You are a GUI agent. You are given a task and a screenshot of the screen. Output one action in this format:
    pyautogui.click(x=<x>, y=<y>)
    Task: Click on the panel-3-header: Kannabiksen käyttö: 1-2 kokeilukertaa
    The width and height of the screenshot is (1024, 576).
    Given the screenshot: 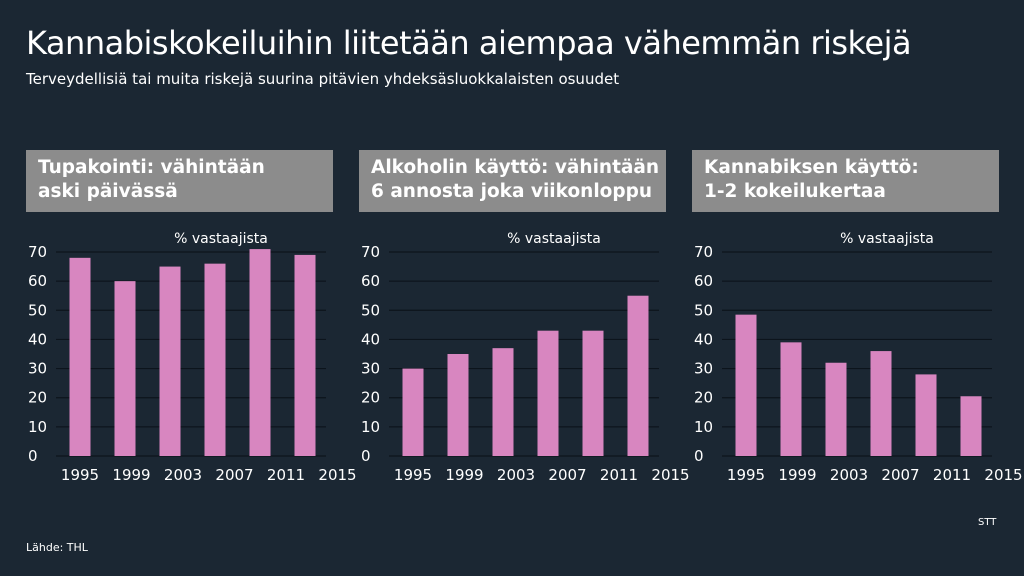 What is the action you would take?
    pyautogui.click(x=845, y=181)
    